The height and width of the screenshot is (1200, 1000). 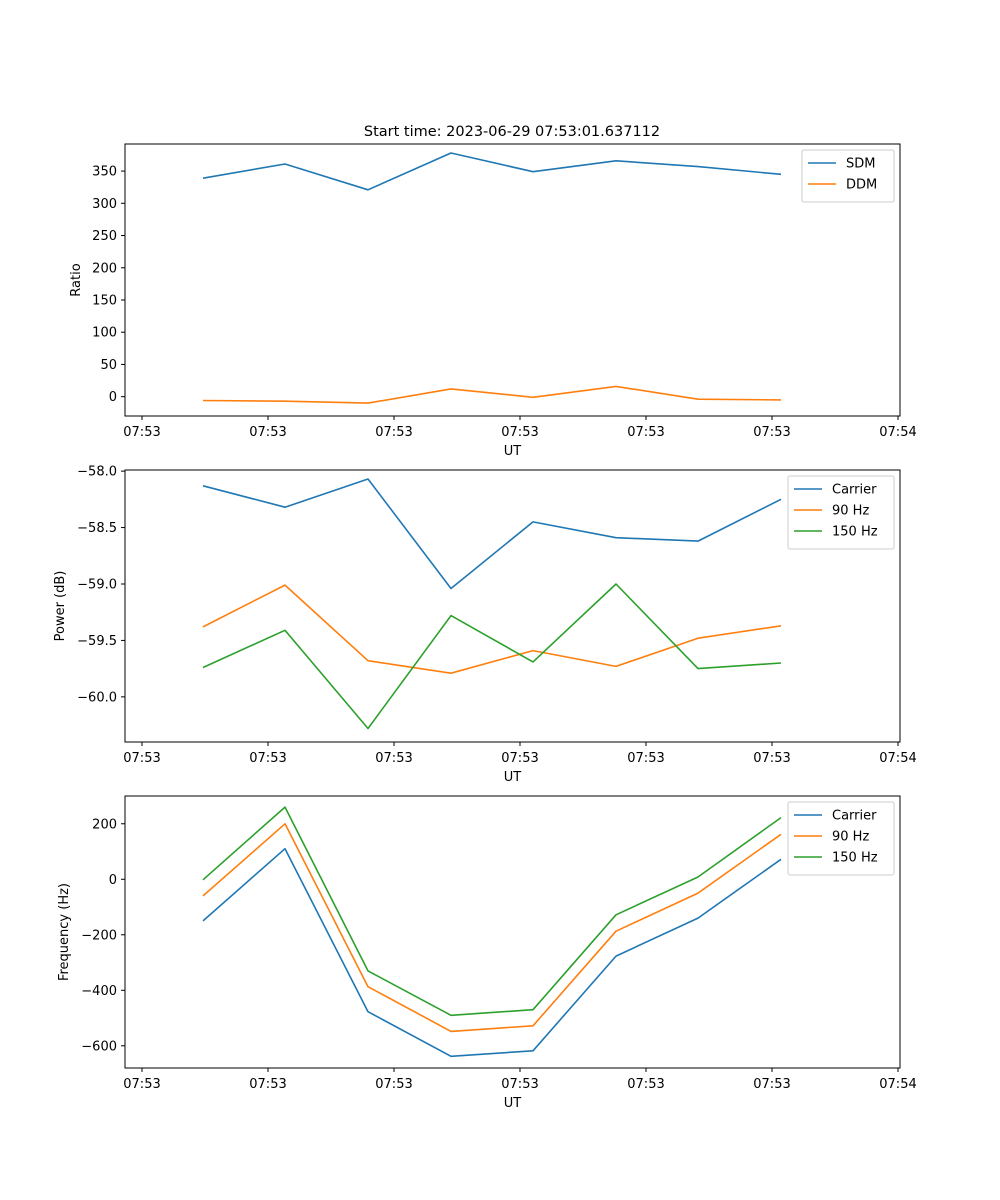 What do you see at coordinates (104, 172) in the screenshot?
I see `y-tick-label: 350` at bounding box center [104, 172].